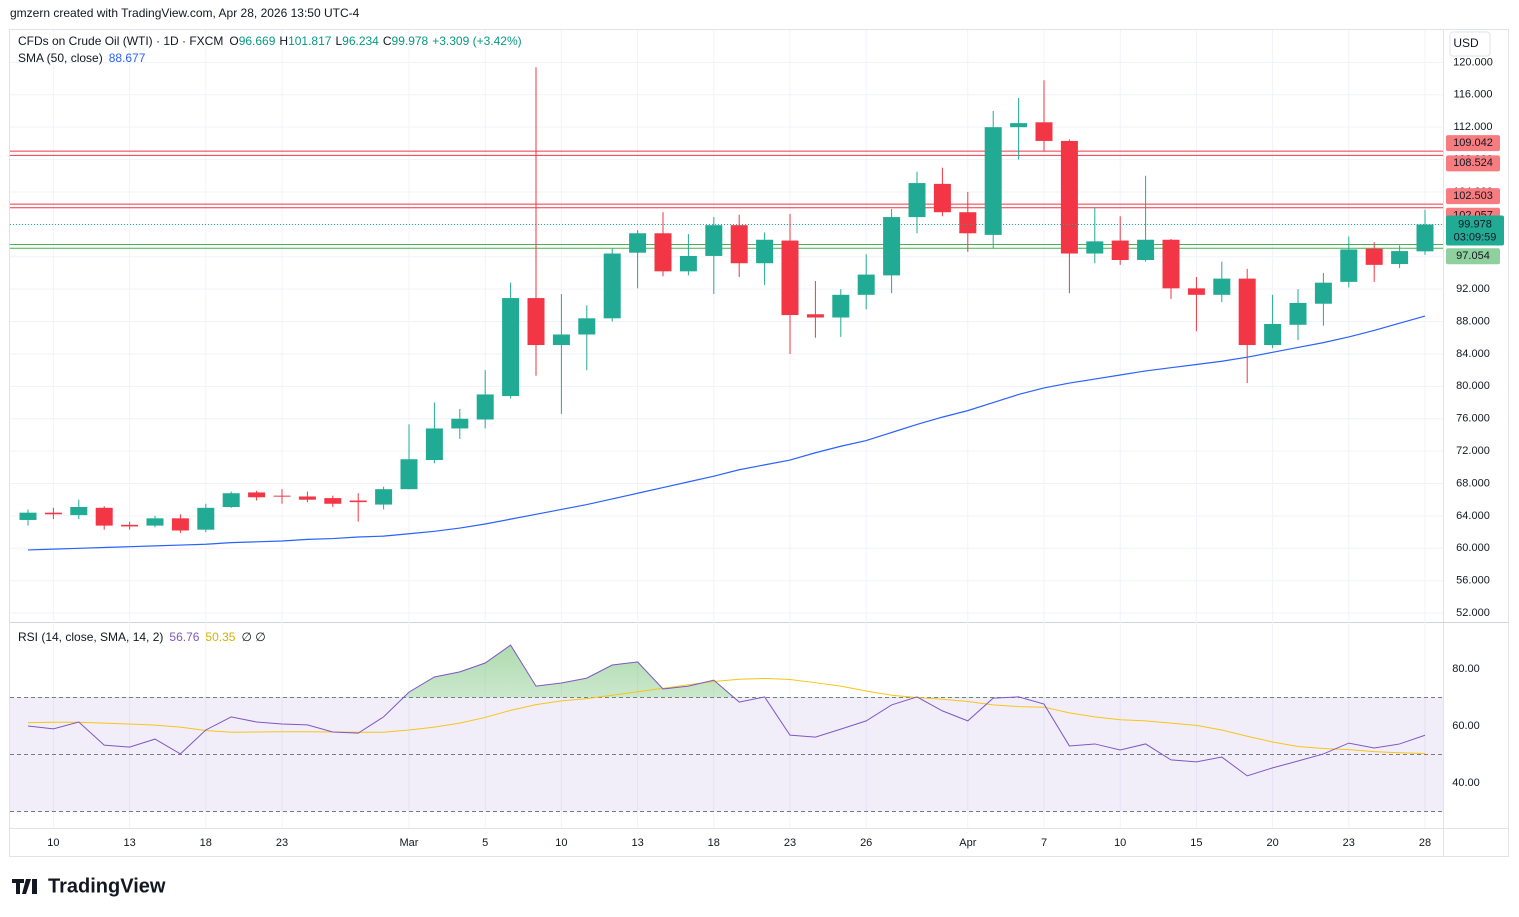  I want to click on h-value: 101.817, so click(310, 41).